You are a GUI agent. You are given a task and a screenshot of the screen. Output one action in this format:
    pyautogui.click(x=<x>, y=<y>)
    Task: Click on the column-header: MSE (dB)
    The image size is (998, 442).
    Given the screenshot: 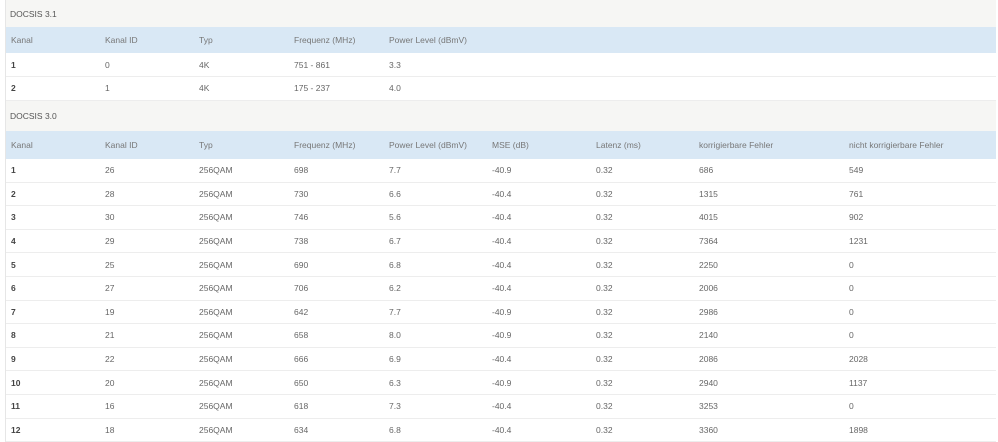 What is the action you would take?
    pyautogui.click(x=539, y=145)
    